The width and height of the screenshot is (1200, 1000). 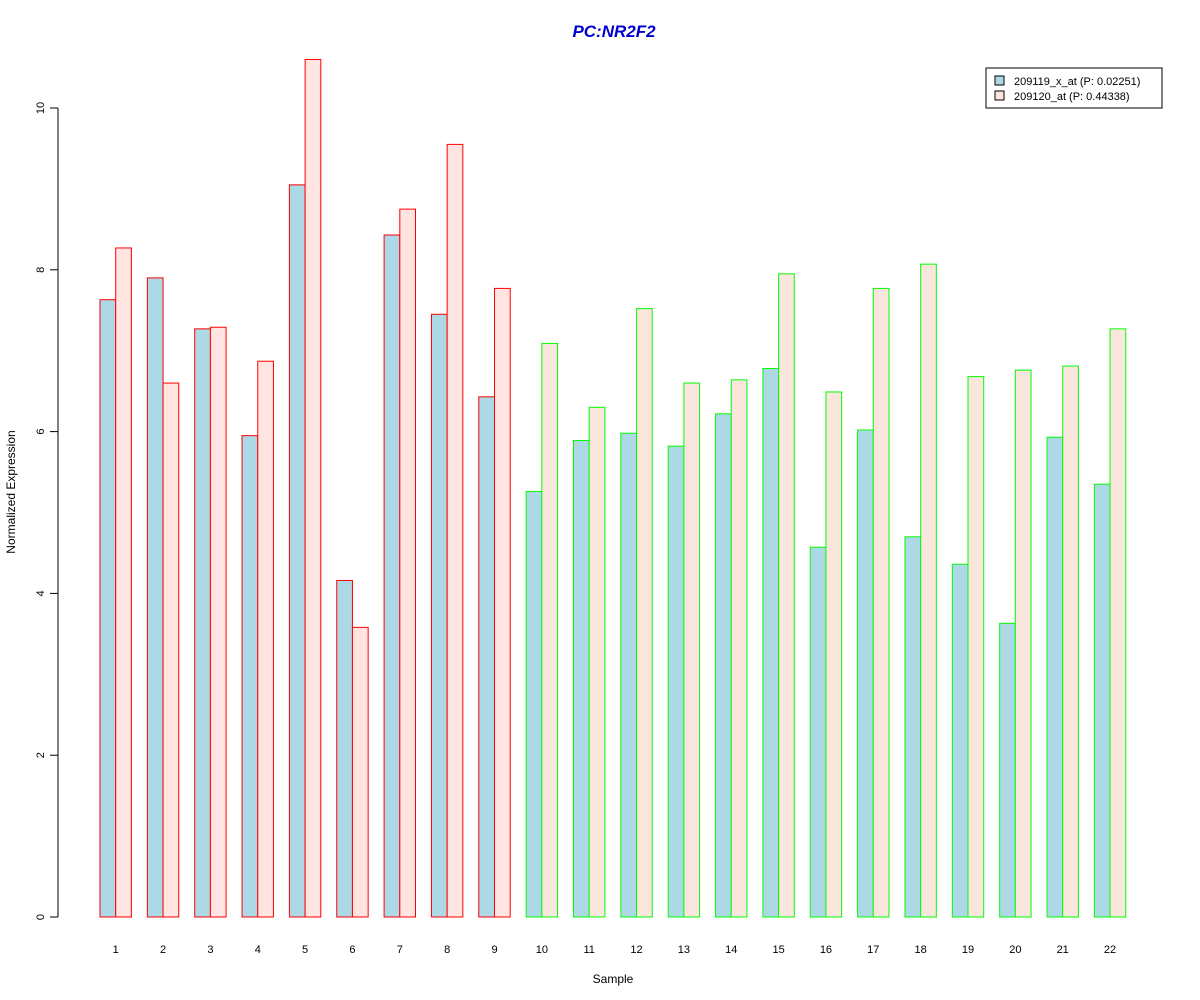 What do you see at coordinates (1072, 97) in the screenshot?
I see `legend-label-series-2: 209120_at (P: 0.44338)` at bounding box center [1072, 97].